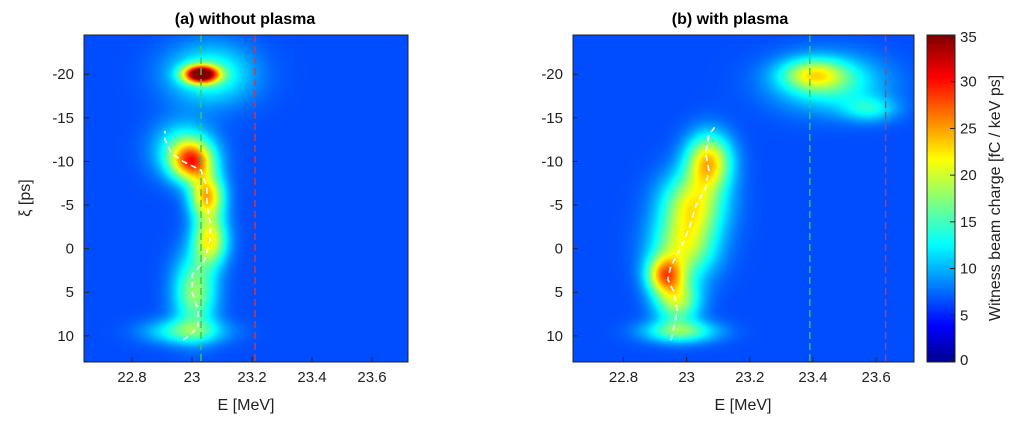 This screenshot has width=1009, height=424. I want to click on panel-a-ytick-label: -20, so click(63, 74).